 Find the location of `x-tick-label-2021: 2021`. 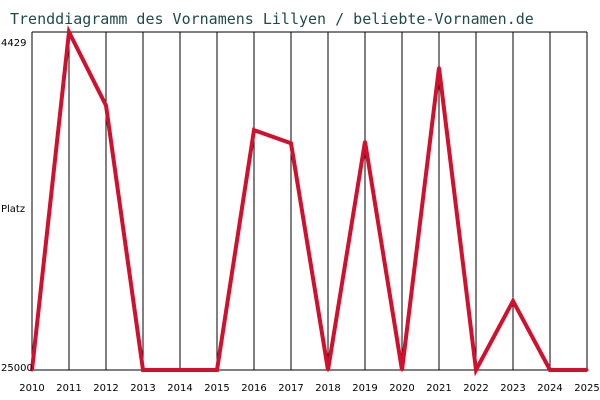

x-tick-label-2021: 2021 is located at coordinates (438, 388).